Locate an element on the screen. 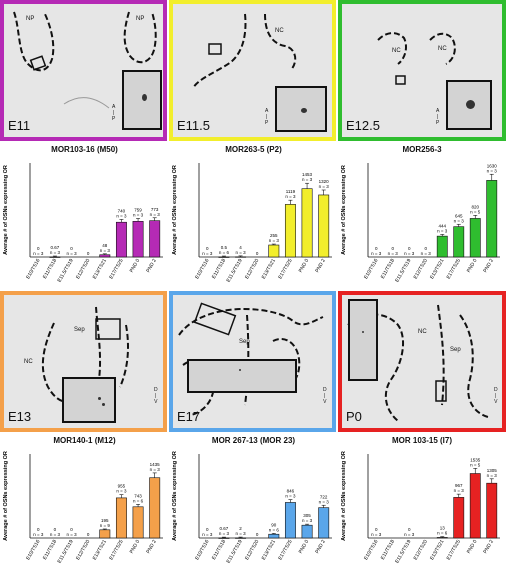  value-label: 1435 is located at coordinates (155, 464).